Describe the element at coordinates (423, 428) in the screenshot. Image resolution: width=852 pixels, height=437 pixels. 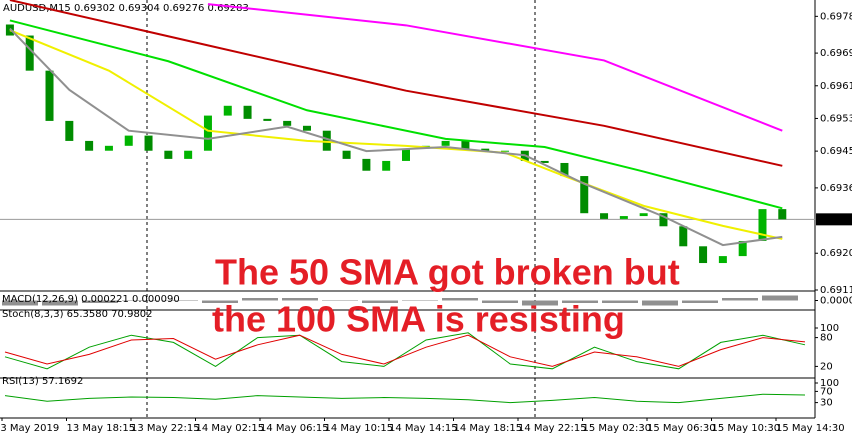
I see `time-label: 14 May 14:15` at that location.